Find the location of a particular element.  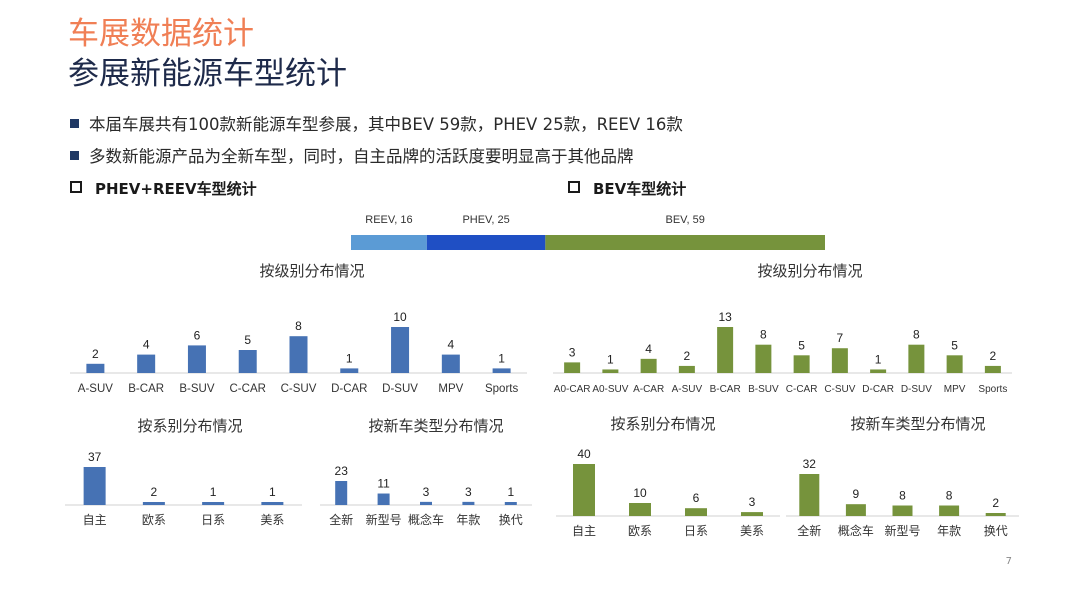

data-label: 4 is located at coordinates (648, 349).